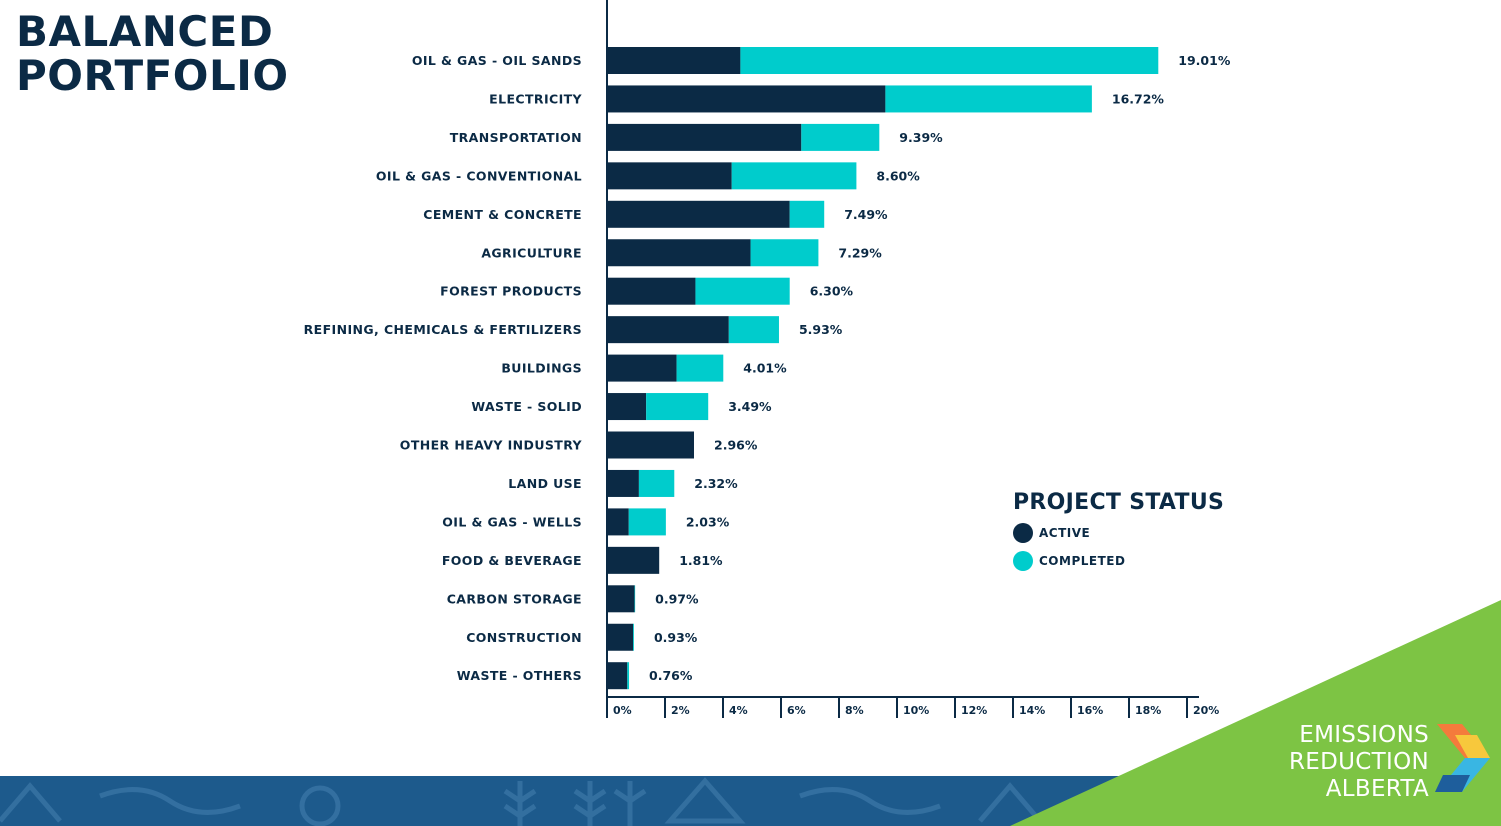 Image resolution: width=1501 pixels, height=826 pixels. What do you see at coordinates (1148, 710) in the screenshot?
I see `x-tick-label-9: 18%` at bounding box center [1148, 710].